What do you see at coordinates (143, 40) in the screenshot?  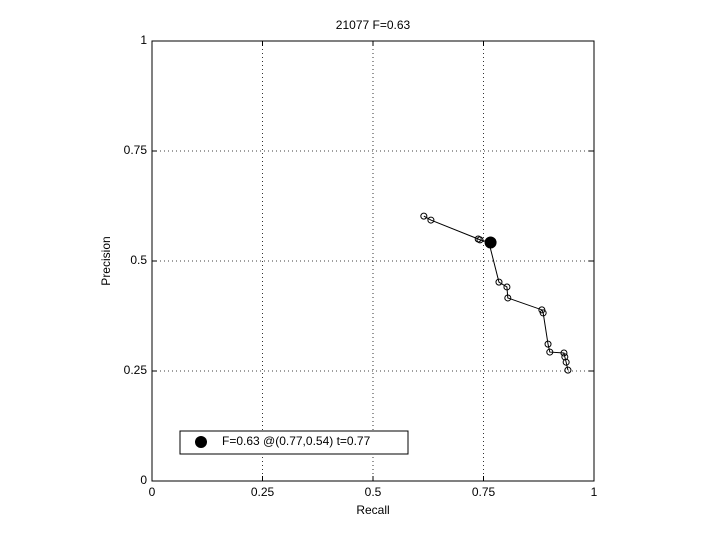 I see `y-tick-label: 1` at bounding box center [143, 40].